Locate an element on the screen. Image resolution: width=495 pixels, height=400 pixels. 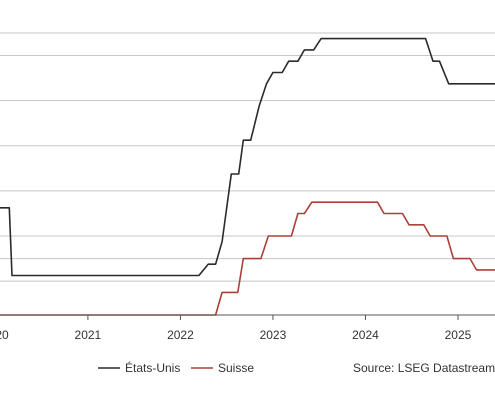
legend: États-Unis Suisse is located at coordinates (176, 367).